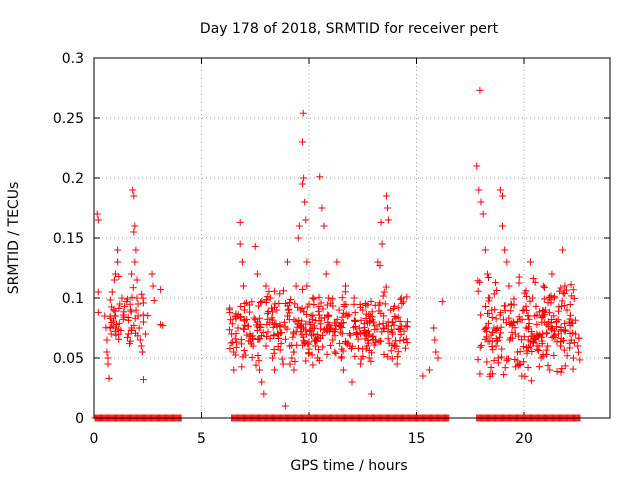  I want to click on x-tick-label: 5, so click(201, 439).